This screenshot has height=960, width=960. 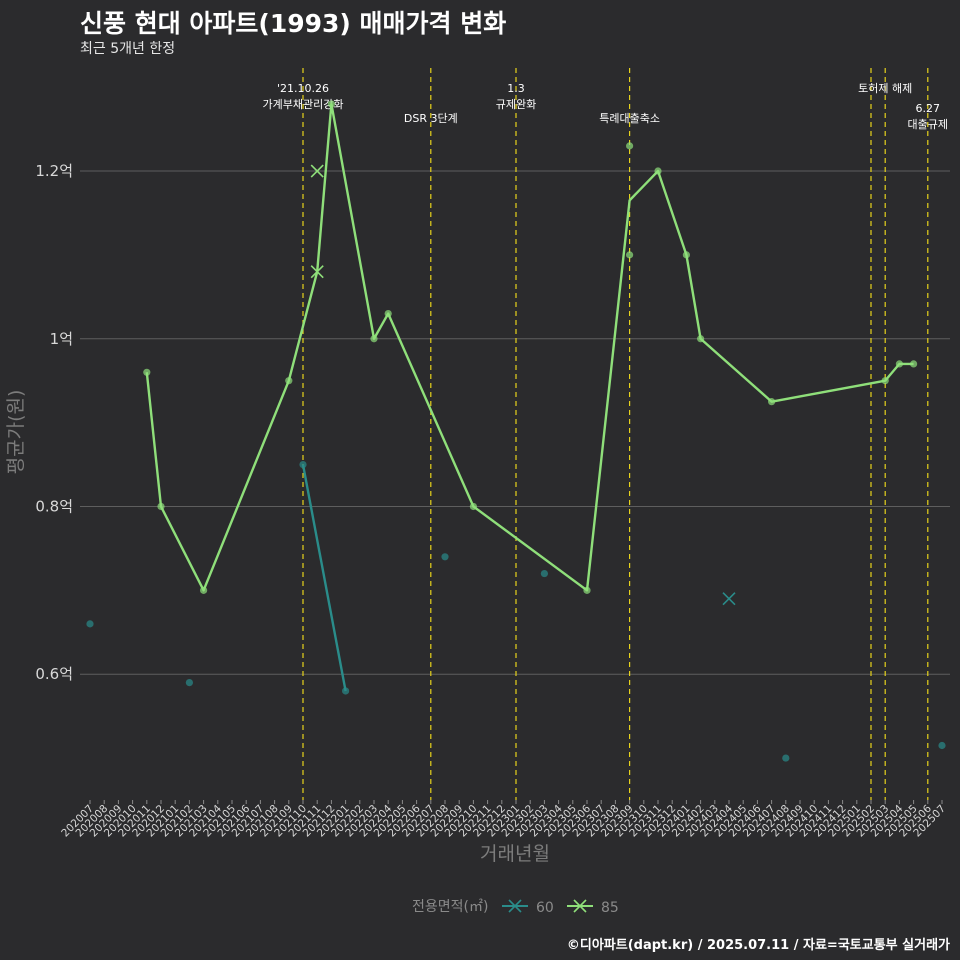 What do you see at coordinates (61, 339) in the screenshot?
I see `y-tick-label: 1억` at bounding box center [61, 339].